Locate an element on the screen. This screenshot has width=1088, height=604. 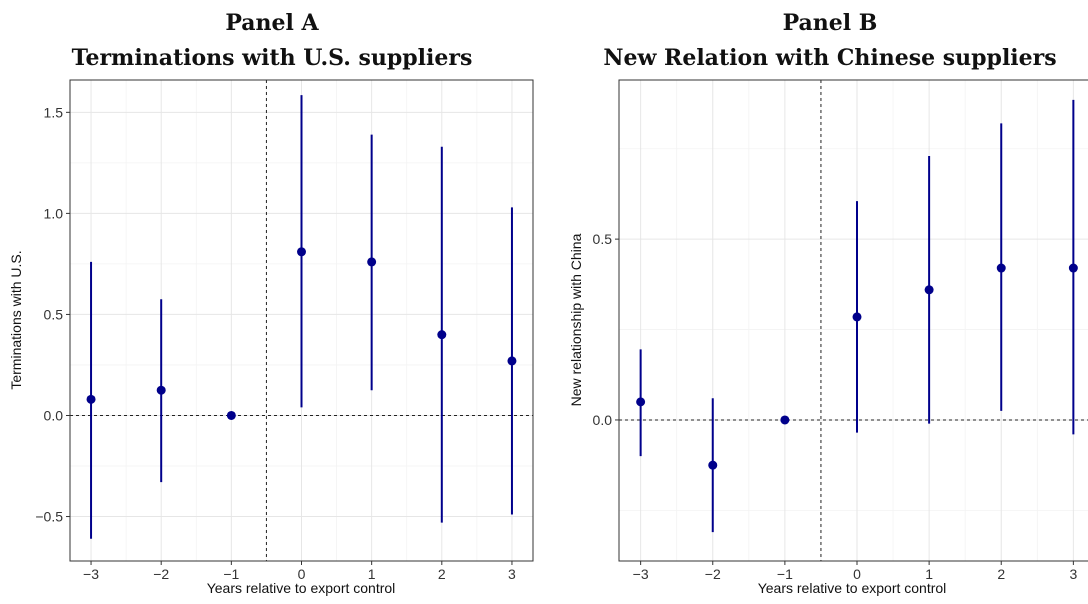
panel-b-x-ticks: −3 −2 −1 0 1 2 3 is located at coordinates (855, 571).